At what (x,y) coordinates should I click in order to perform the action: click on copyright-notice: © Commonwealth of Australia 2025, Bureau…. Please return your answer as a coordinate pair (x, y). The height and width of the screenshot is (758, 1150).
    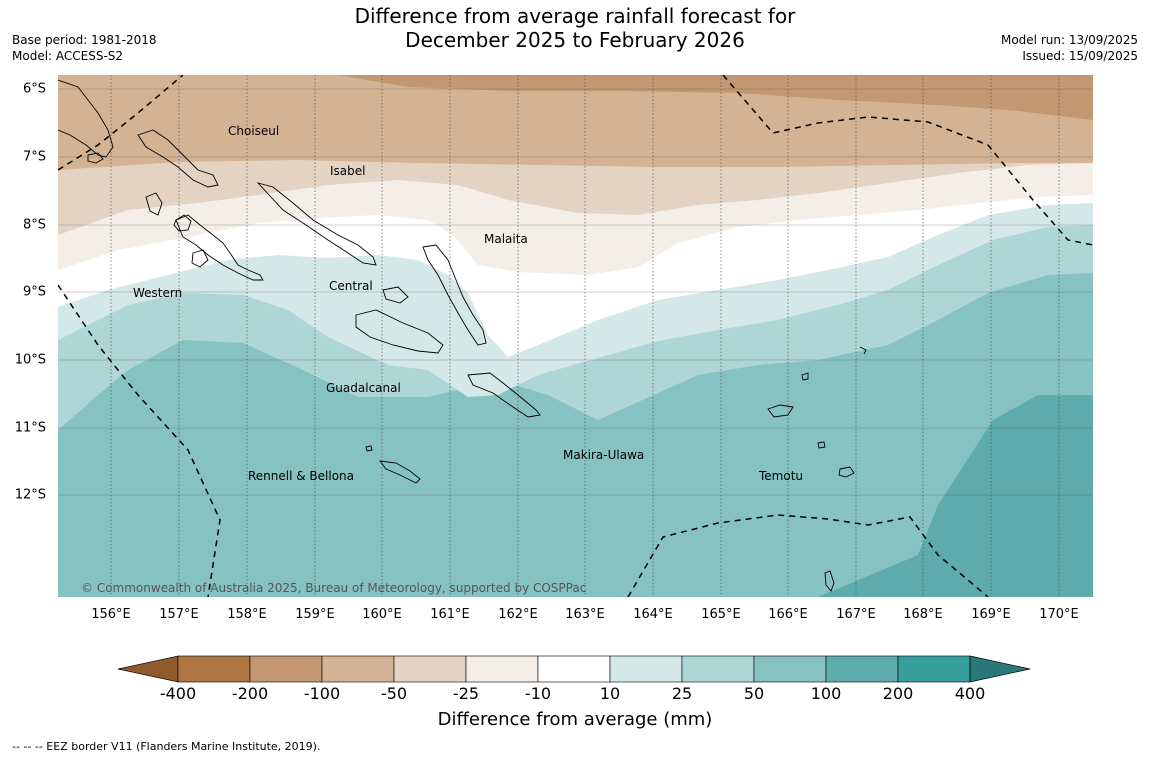
    Looking at the image, I should click on (333, 588).